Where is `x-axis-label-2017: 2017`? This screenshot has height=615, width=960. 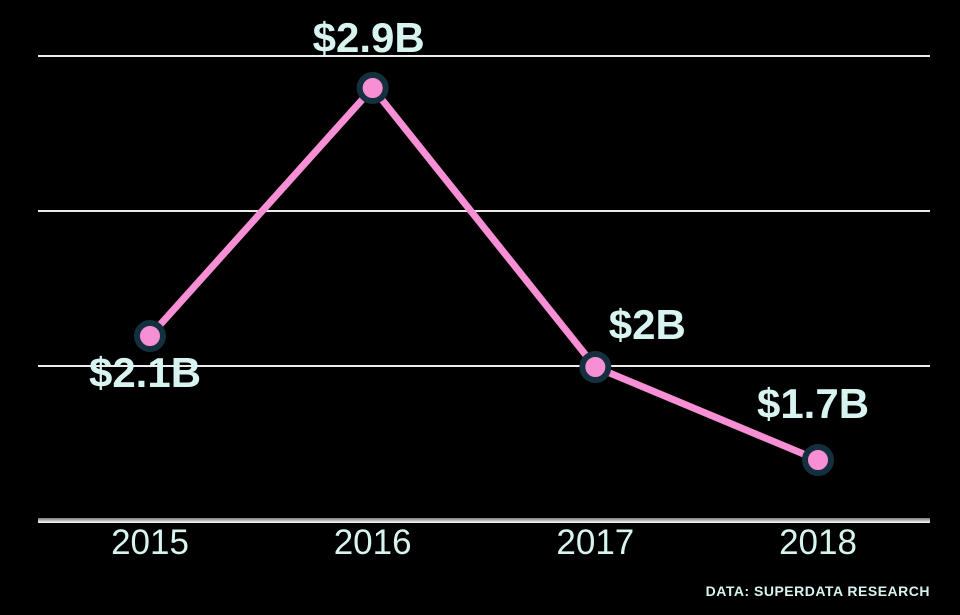
x-axis-label-2017: 2017 is located at coordinates (595, 542).